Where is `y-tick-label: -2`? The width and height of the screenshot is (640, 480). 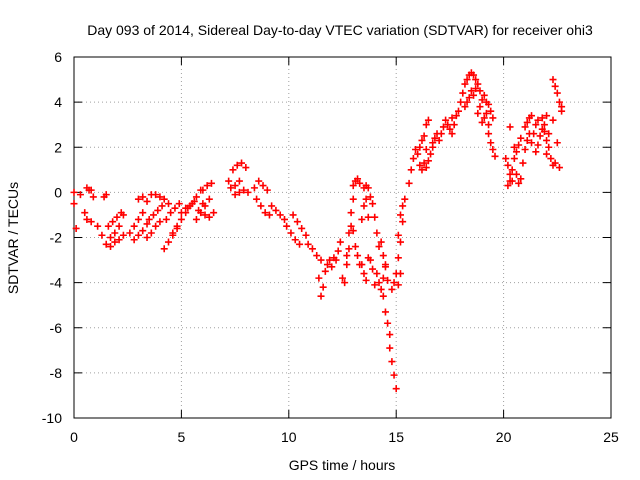 y-tick-label: -2 is located at coordinates (56, 238).